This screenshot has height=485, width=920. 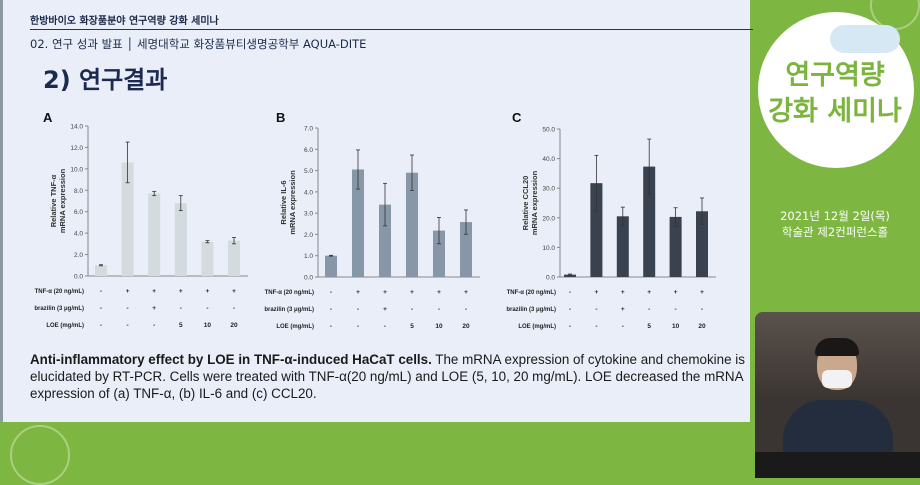 I want to click on seminar-venue: 학술관 제2컨퍼런스홀, so click(x=835, y=232).